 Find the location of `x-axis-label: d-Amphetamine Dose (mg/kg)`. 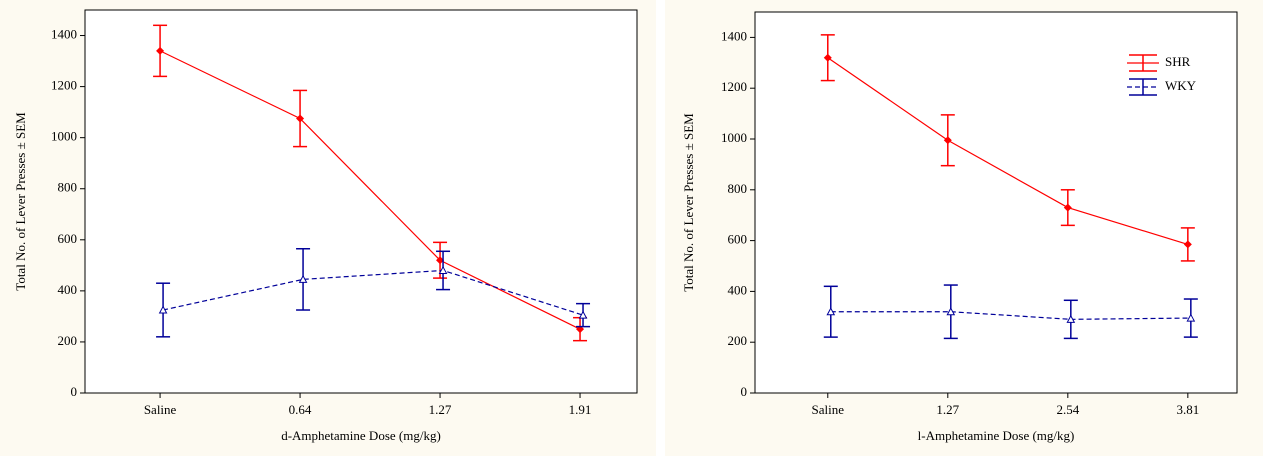

x-axis-label: d-Amphetamine Dose (mg/kg) is located at coordinates (361, 435).